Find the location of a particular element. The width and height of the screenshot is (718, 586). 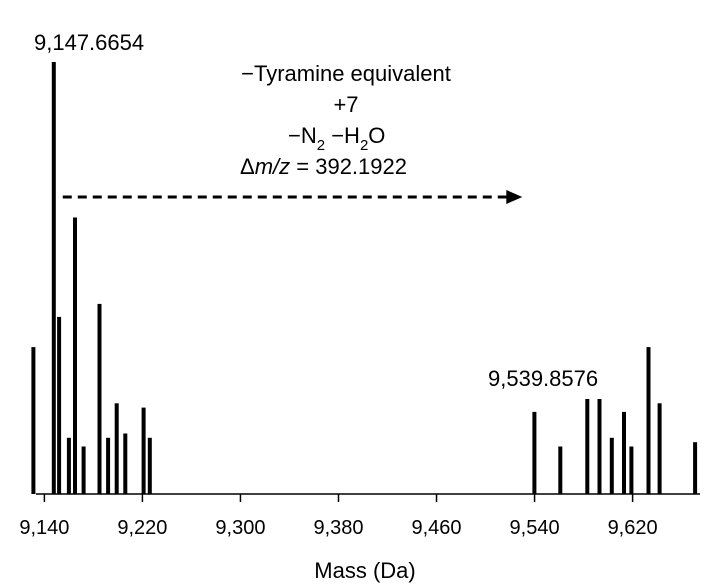

x-tick-label: 9,140 is located at coordinates (44, 528).